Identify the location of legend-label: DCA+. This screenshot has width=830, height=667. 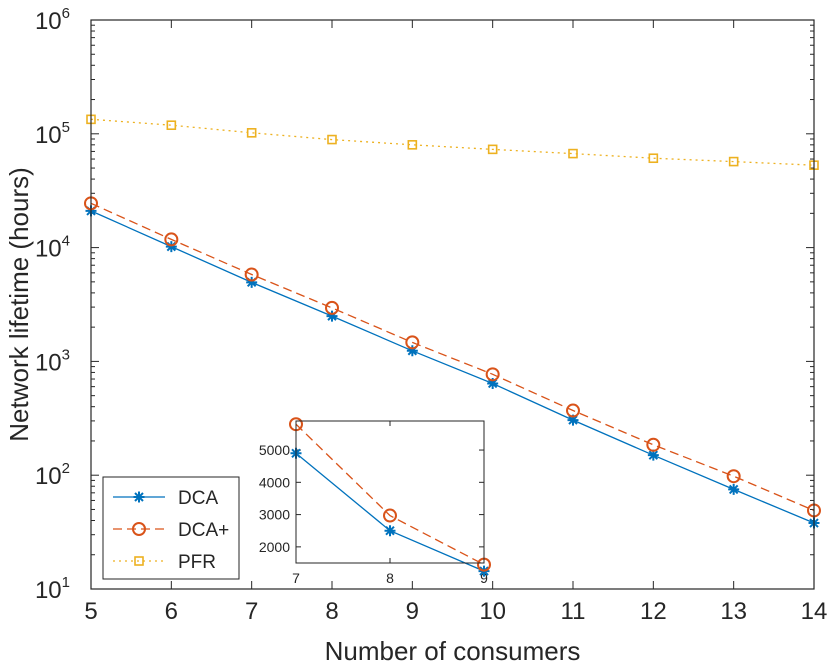
(203, 530).